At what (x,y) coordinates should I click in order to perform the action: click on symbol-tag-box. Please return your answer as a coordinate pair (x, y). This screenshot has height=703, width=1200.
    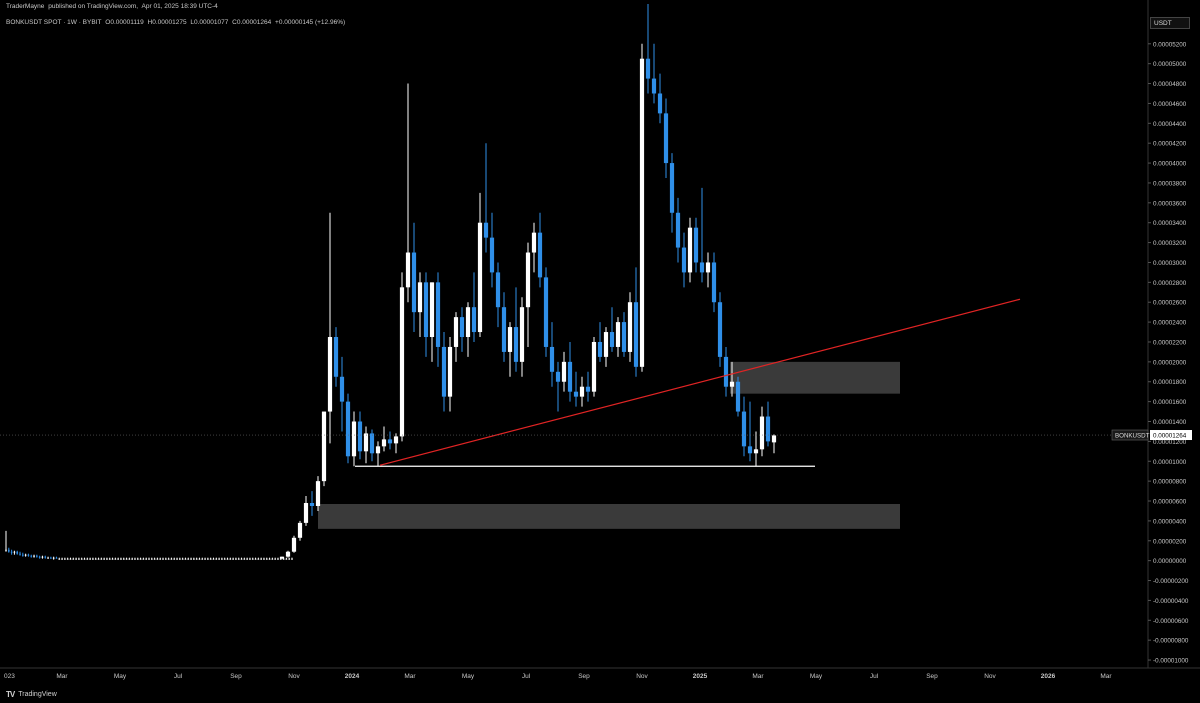
    Looking at the image, I should click on (1130, 435).